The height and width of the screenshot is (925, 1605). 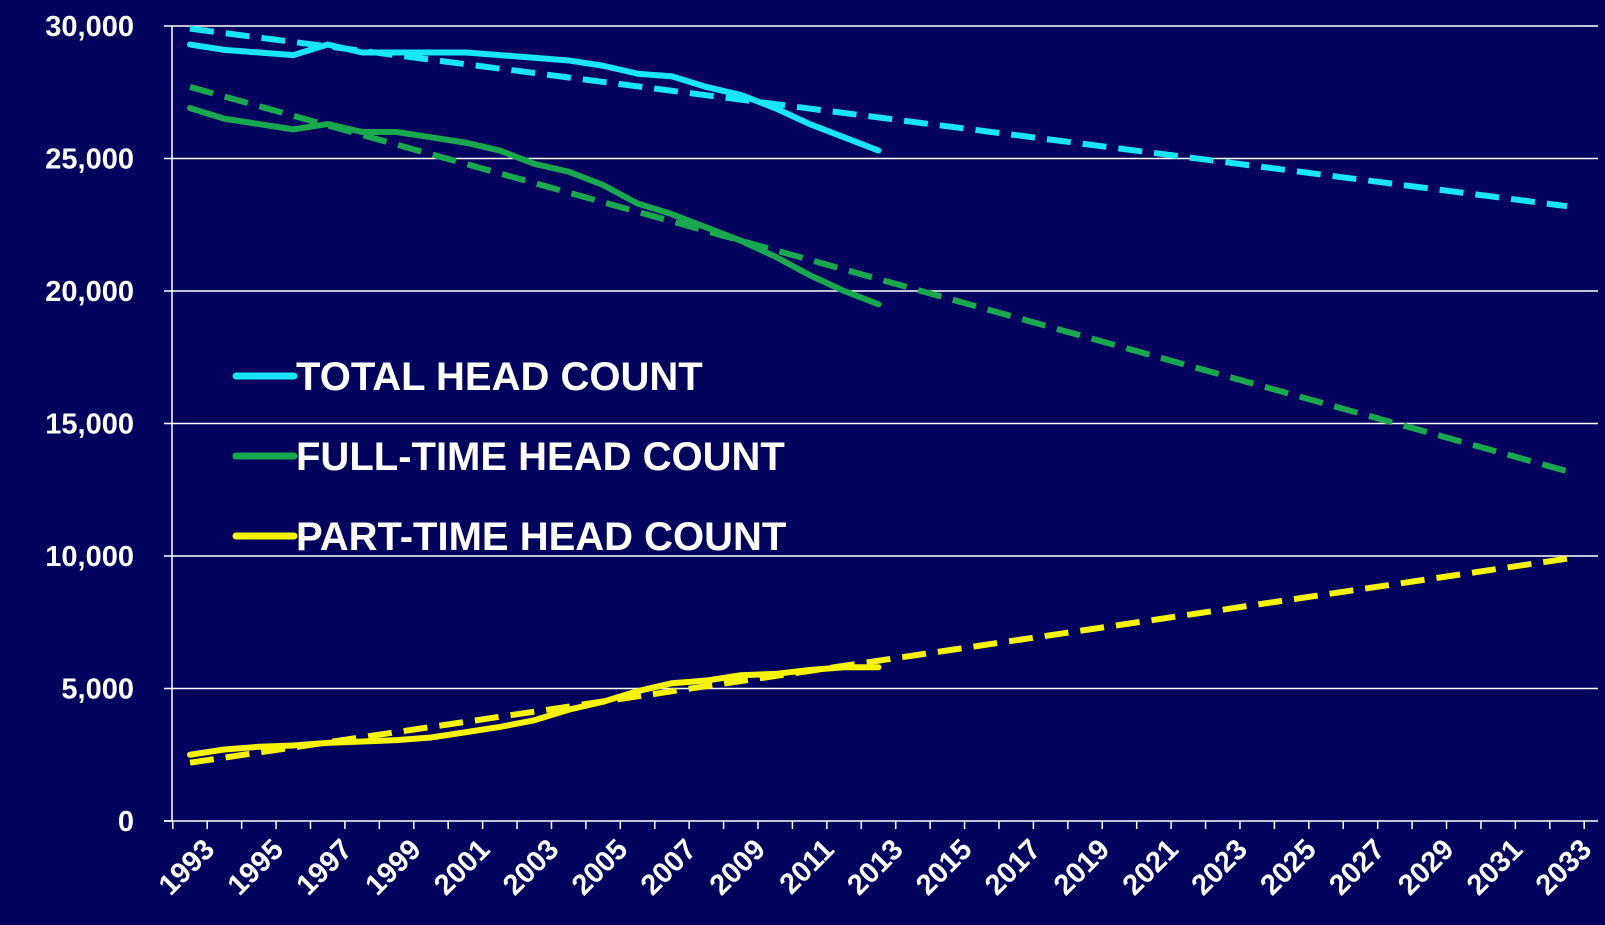 What do you see at coordinates (534, 206) in the screenshot?
I see `series-line-full-time-head-count` at bounding box center [534, 206].